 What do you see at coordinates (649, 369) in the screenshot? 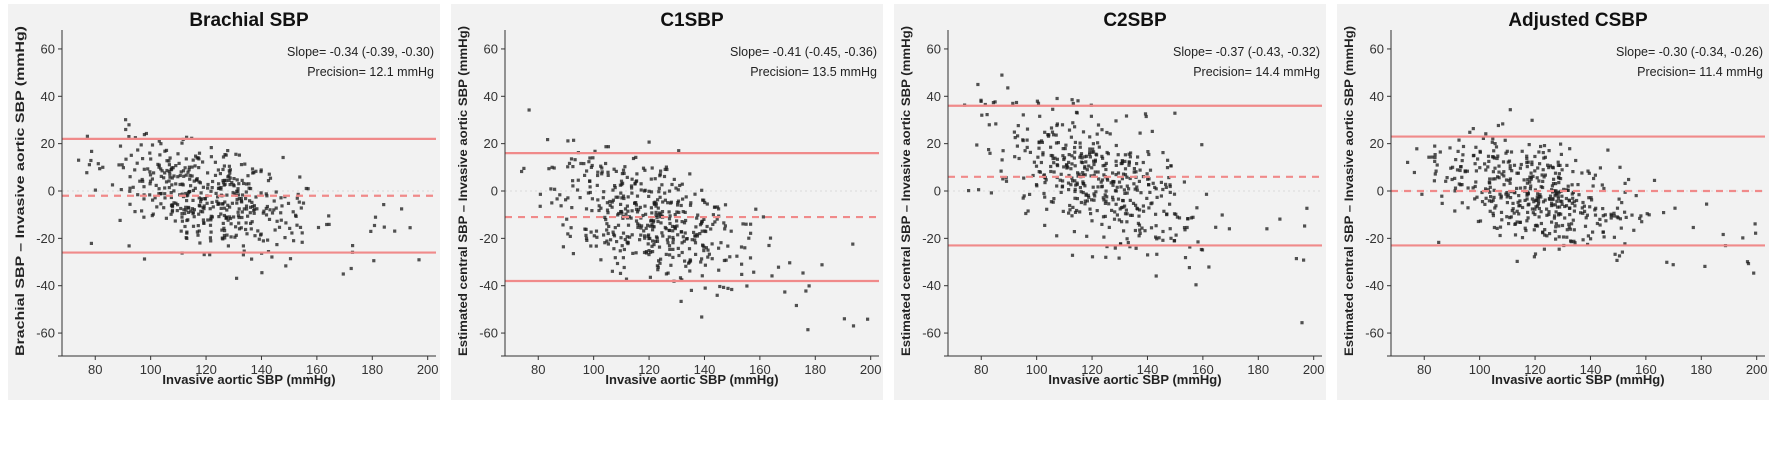
I see `x-tick-label: 120` at bounding box center [649, 369].